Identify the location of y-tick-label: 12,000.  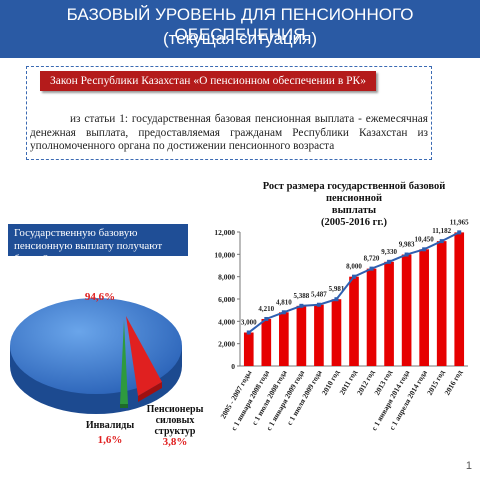
(224, 232).